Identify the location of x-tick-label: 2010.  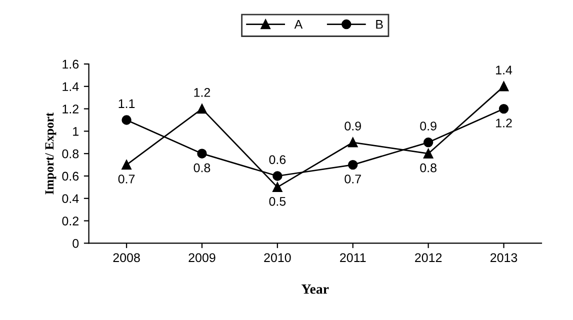
(277, 257).